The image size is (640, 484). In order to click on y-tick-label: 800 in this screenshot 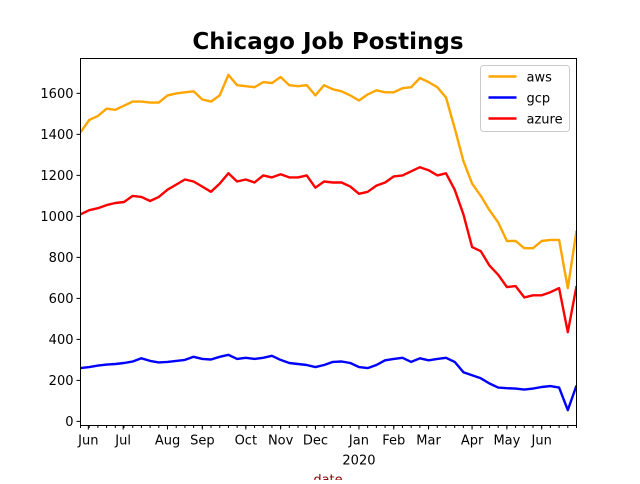, I will do `click(61, 258)`.